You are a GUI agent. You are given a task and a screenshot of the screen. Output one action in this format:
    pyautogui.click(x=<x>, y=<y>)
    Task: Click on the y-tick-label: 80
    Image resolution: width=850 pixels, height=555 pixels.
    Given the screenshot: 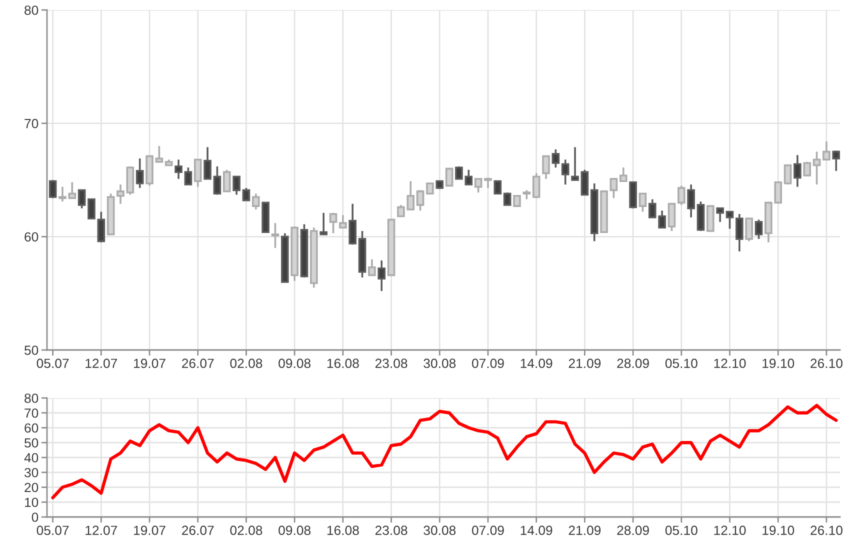 What is the action you would take?
    pyautogui.click(x=31, y=10)
    